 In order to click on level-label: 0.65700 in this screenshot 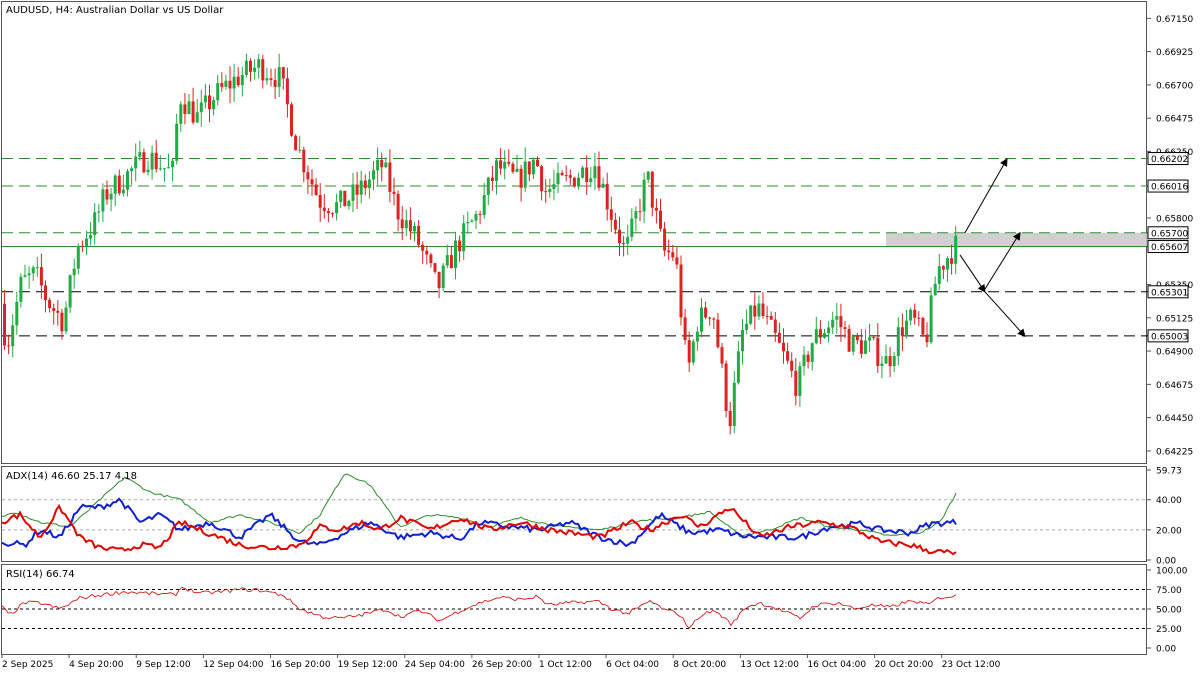, I will do `click(1169, 234)`.